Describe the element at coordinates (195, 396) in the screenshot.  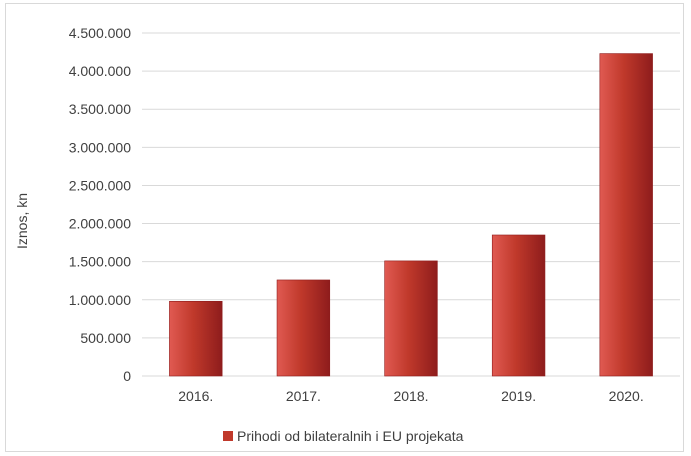
I see `x-tick-label: 2016.` at that location.